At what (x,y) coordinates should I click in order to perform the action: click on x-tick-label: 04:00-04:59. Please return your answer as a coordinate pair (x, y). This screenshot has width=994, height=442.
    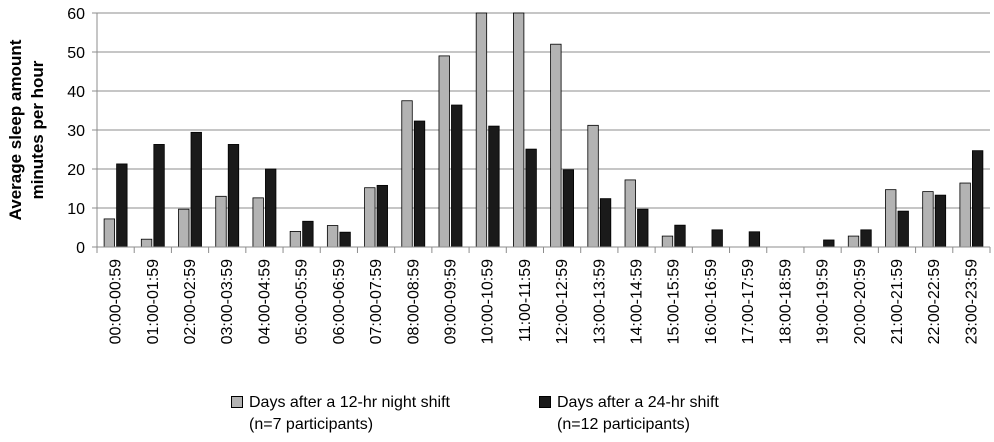
    Looking at the image, I should click on (264, 302).